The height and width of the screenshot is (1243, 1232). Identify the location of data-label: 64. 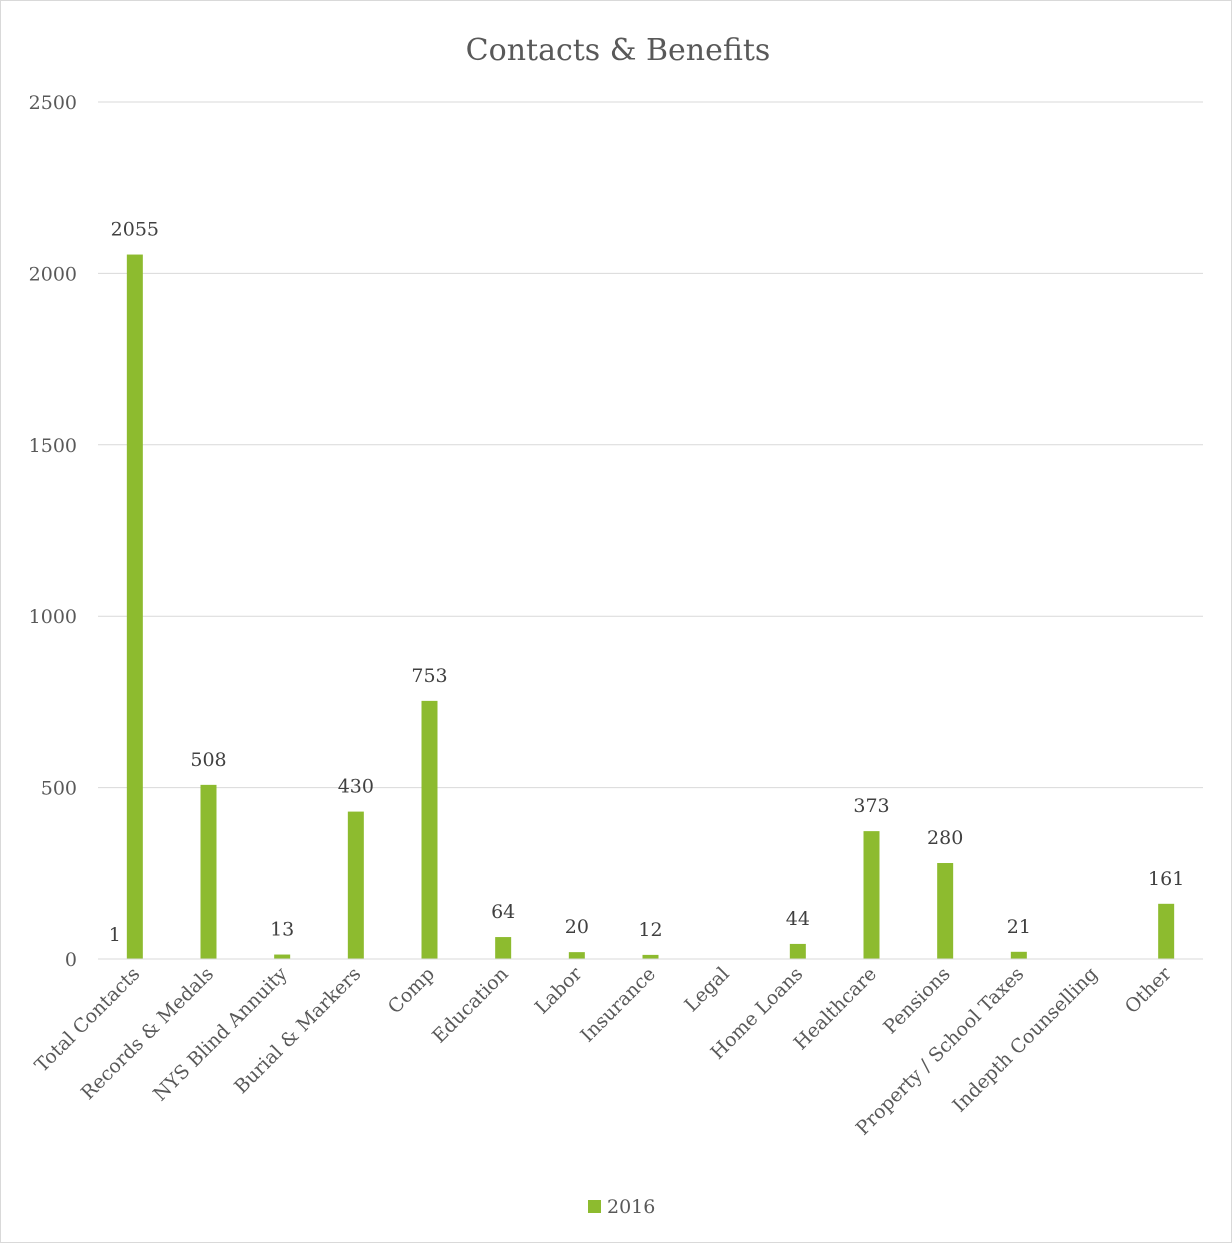
(503, 912).